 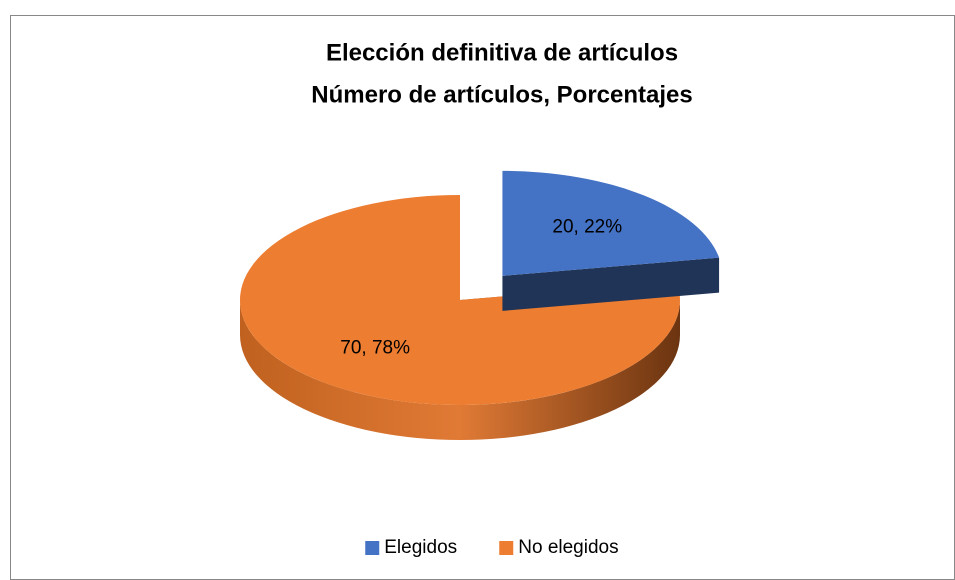 I want to click on data-label: 70, 78%, so click(x=375, y=347).